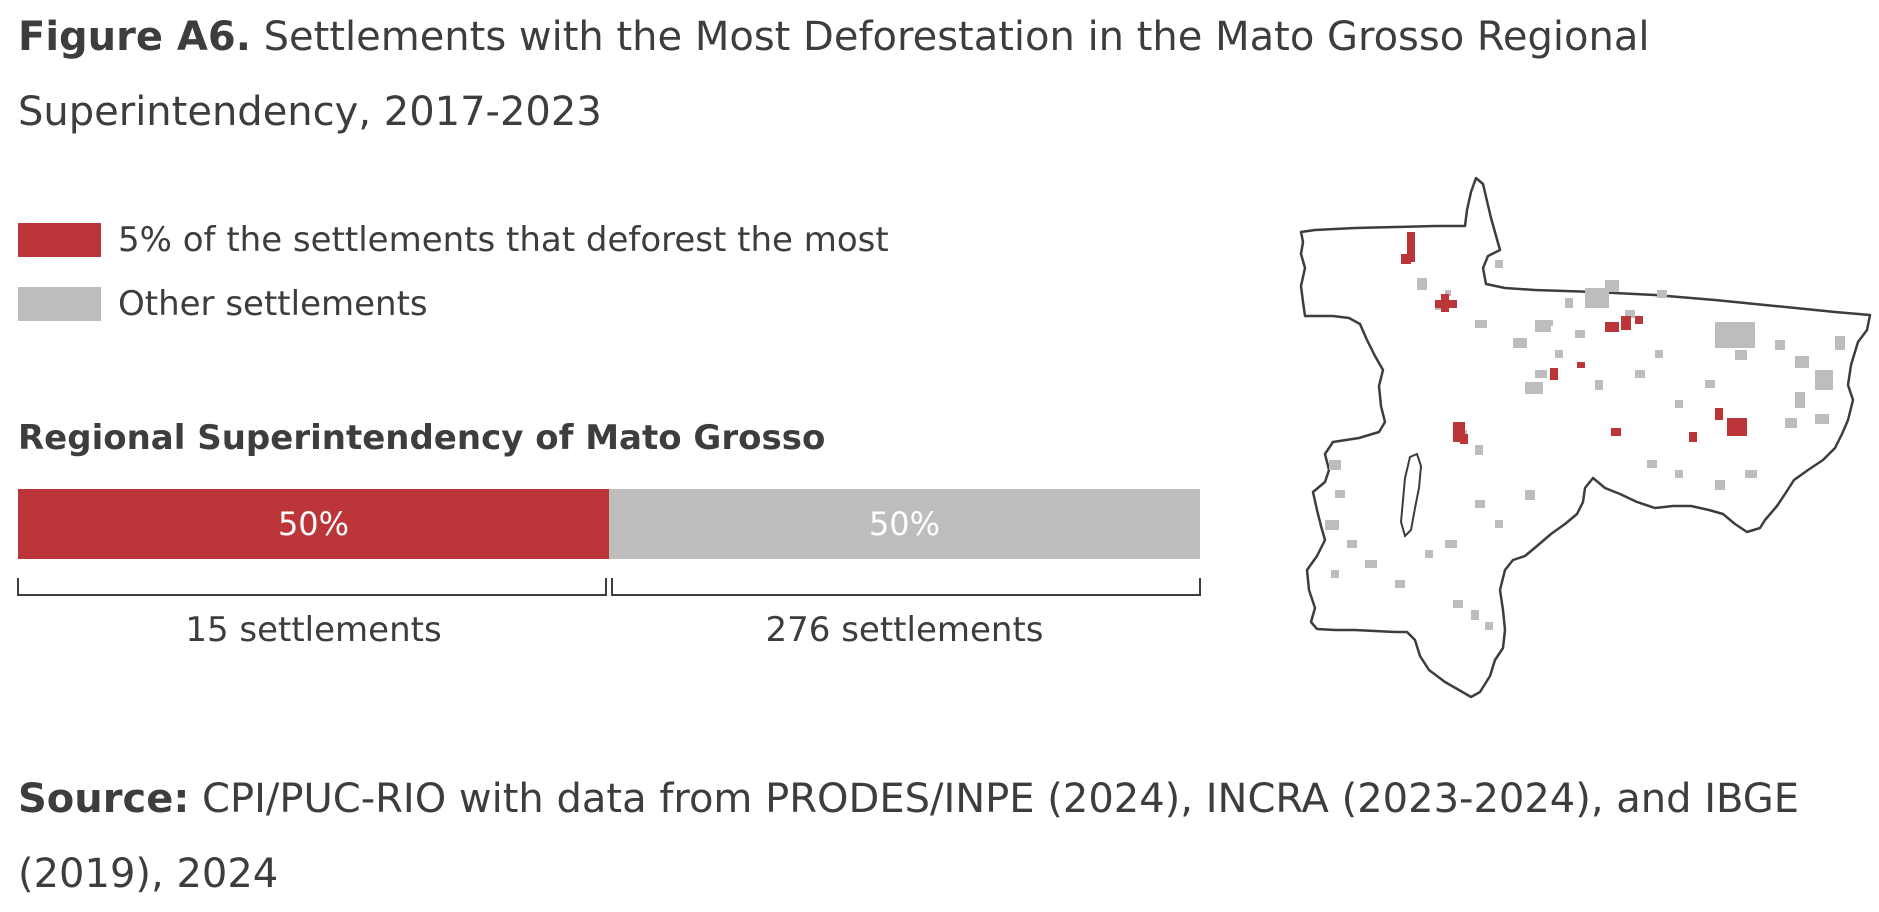  I want to click on bar-value-label-other: 50%, so click(904, 524).